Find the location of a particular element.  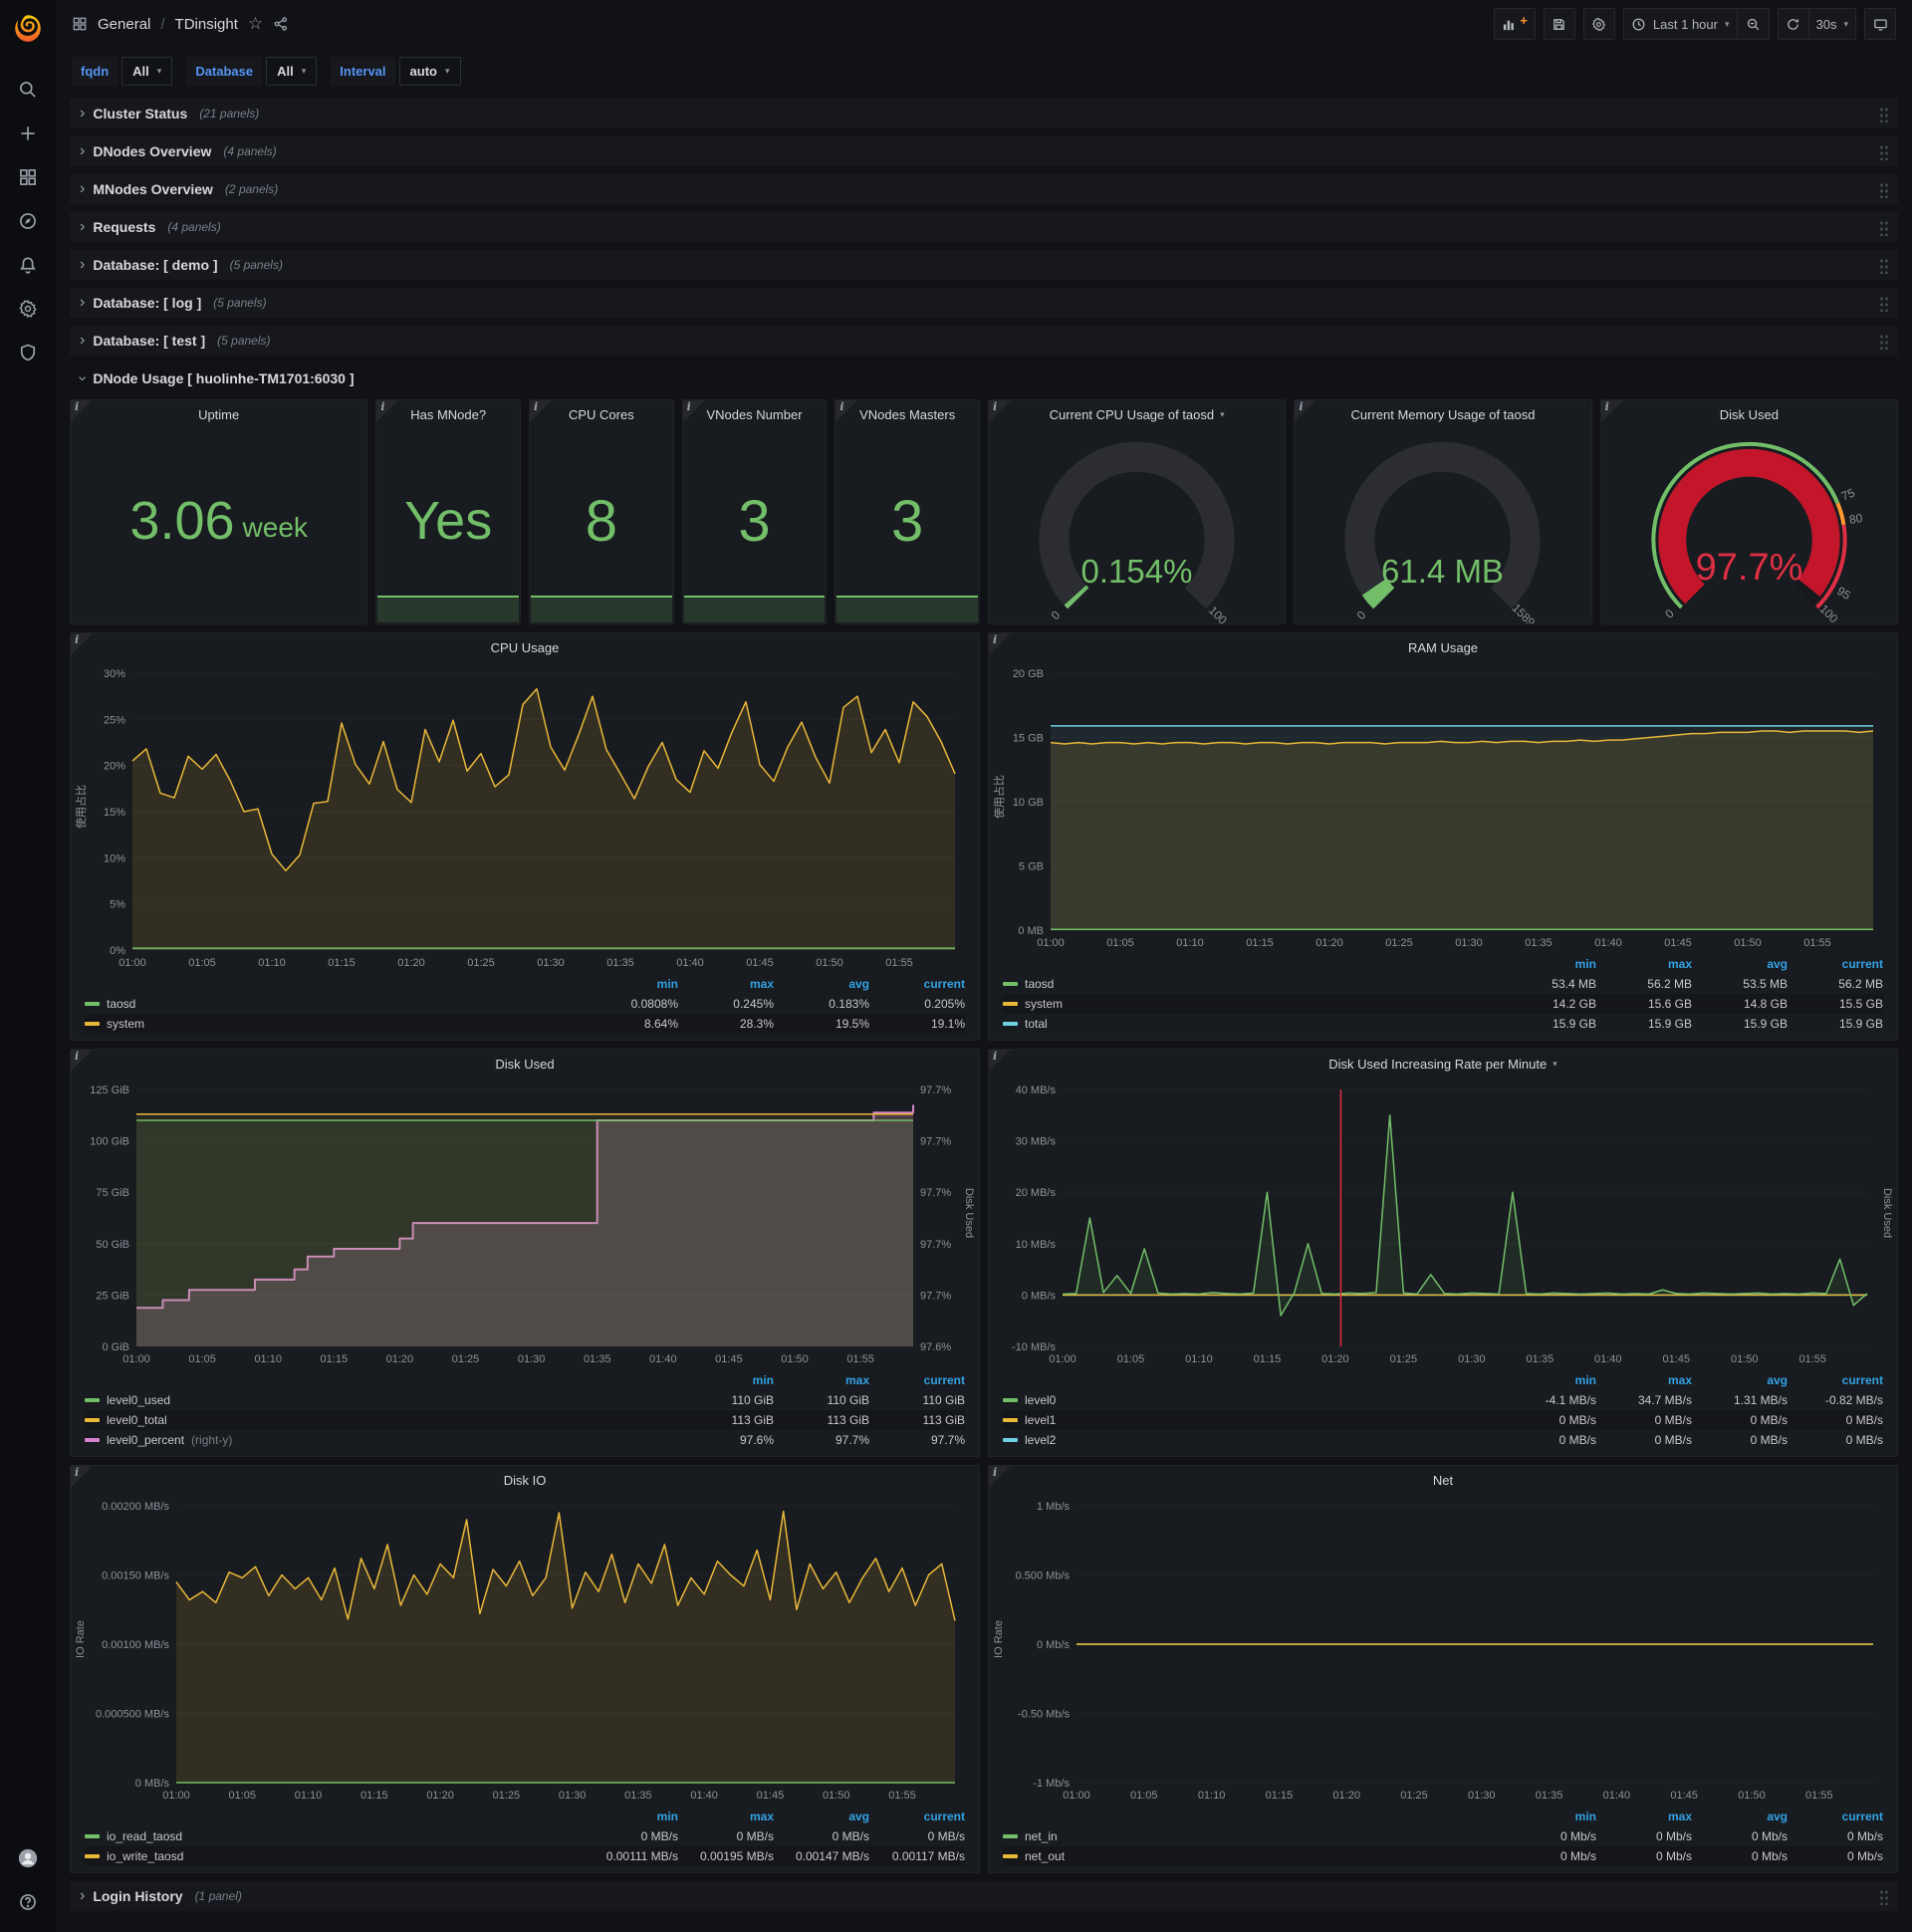

user-avatar is located at coordinates (28, 1858).